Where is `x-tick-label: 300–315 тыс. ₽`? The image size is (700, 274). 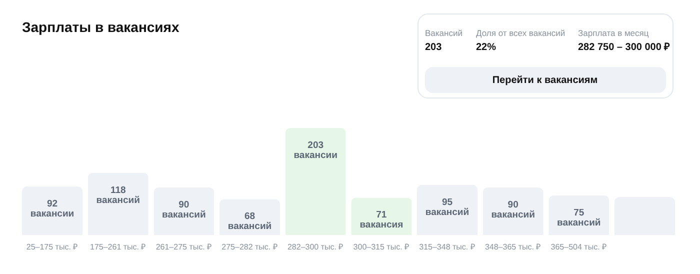 x-tick-label: 300–315 тыс. ₽ is located at coordinates (381, 247).